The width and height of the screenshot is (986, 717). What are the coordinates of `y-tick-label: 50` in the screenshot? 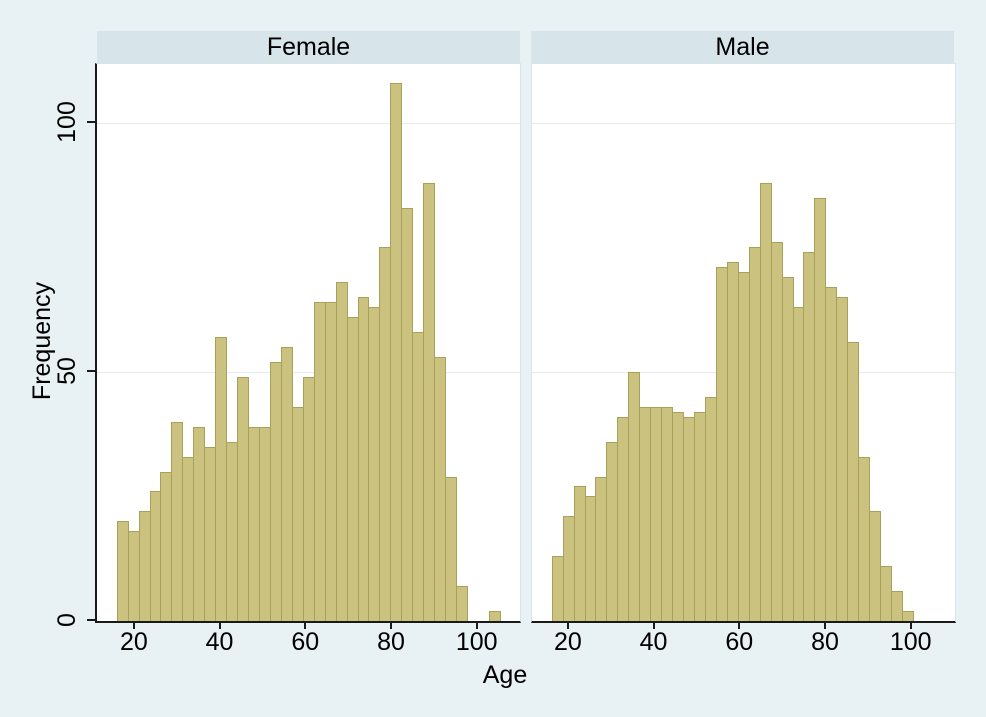 It's located at (67, 370).